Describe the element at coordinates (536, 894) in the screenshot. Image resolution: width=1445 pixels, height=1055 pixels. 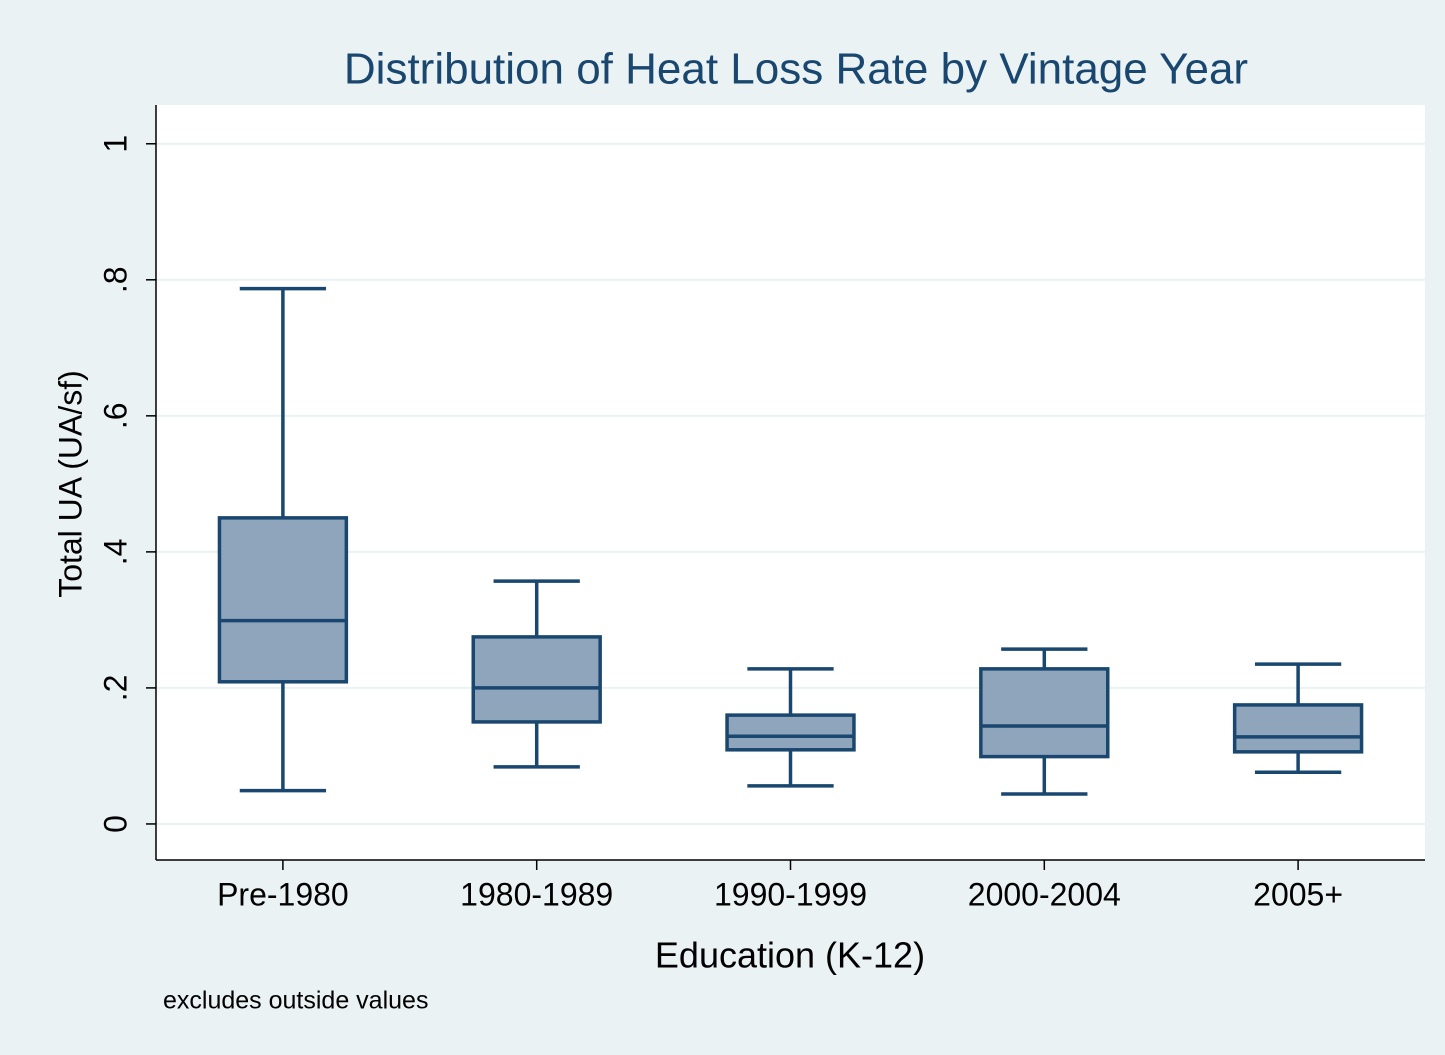
I see `x-tick-label: 1980-1989` at that location.